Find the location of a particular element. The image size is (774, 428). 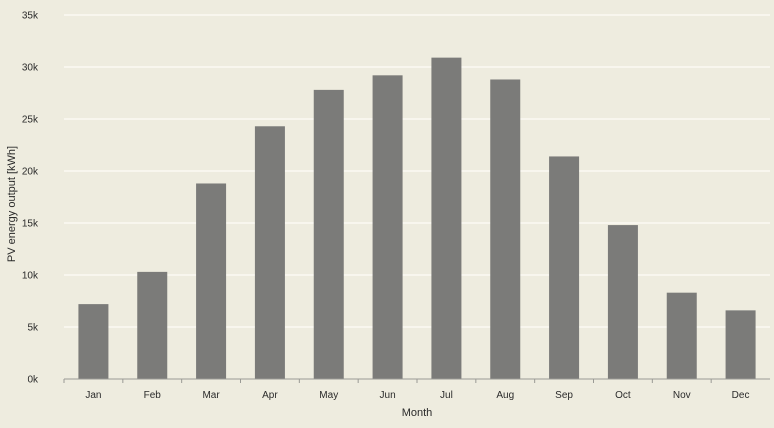

y-tick-label: 5k is located at coordinates (33, 328).